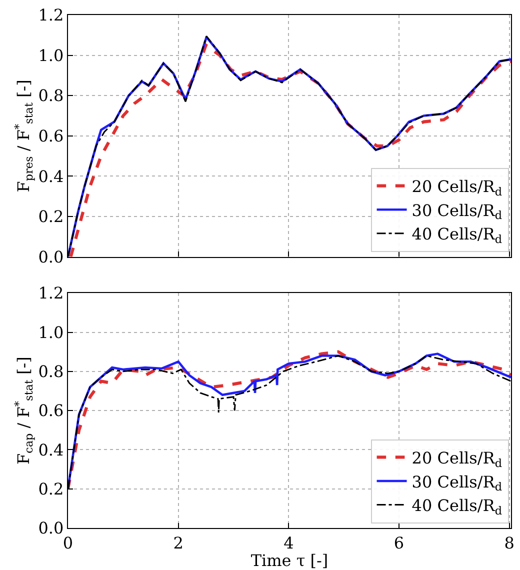 This screenshot has width=520, height=570. What do you see at coordinates (509, 542) in the screenshot?
I see `x-tick-label: 8` at bounding box center [509, 542].